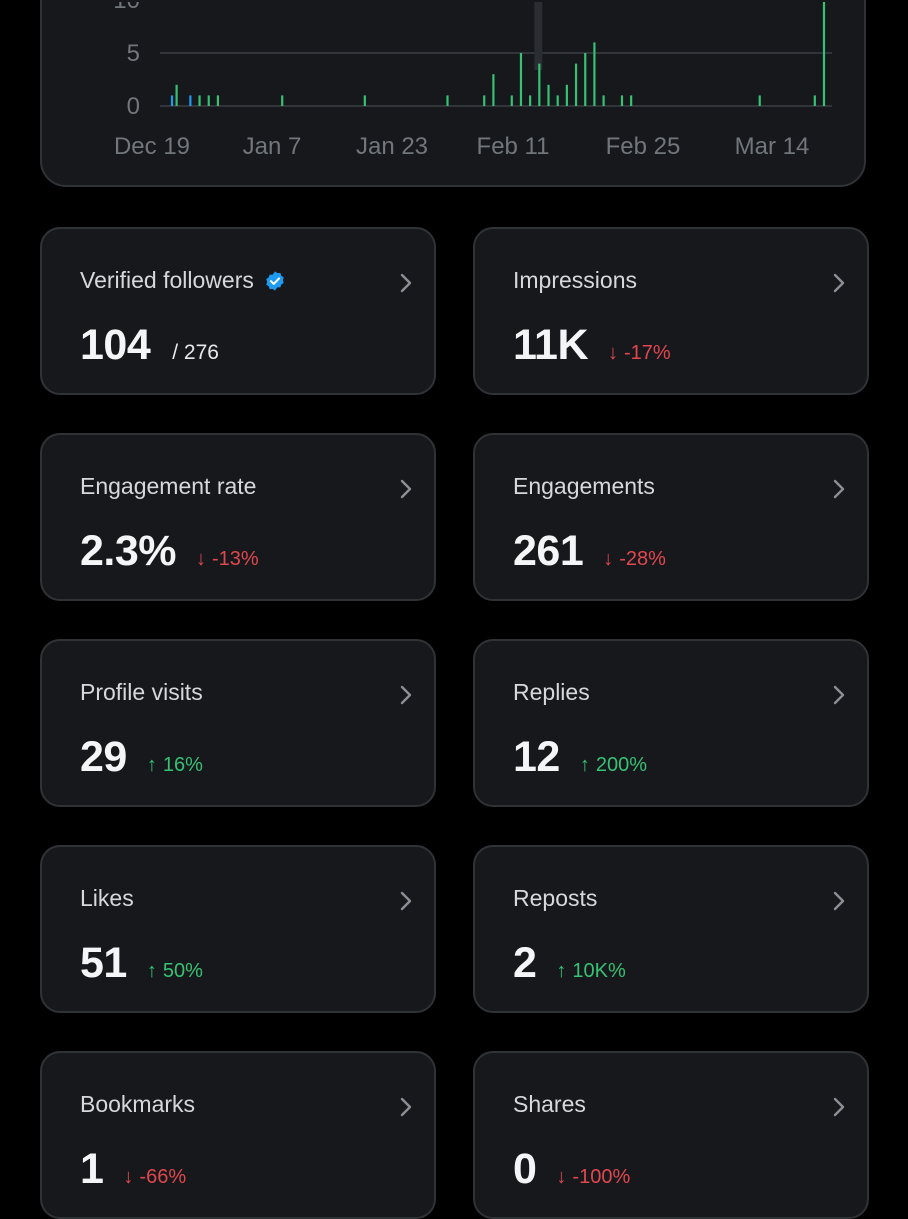 This screenshot has width=908, height=1219. I want to click on card-value-row: 51 ↑ 50%, so click(141, 963).